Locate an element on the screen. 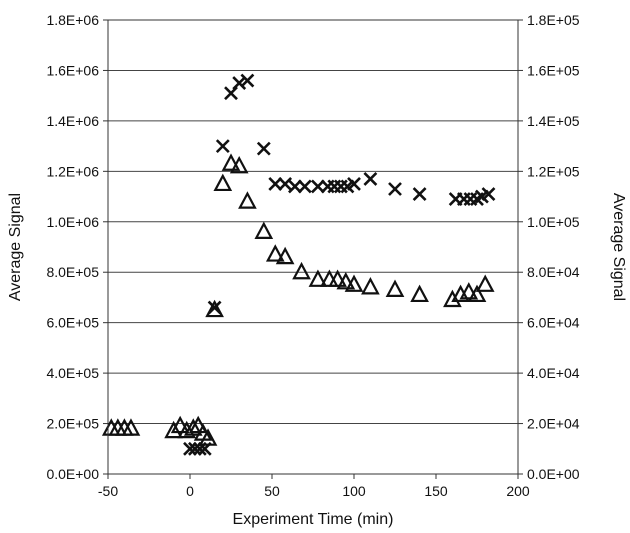 The width and height of the screenshot is (630, 533). x-tick-label: 200 is located at coordinates (518, 491).